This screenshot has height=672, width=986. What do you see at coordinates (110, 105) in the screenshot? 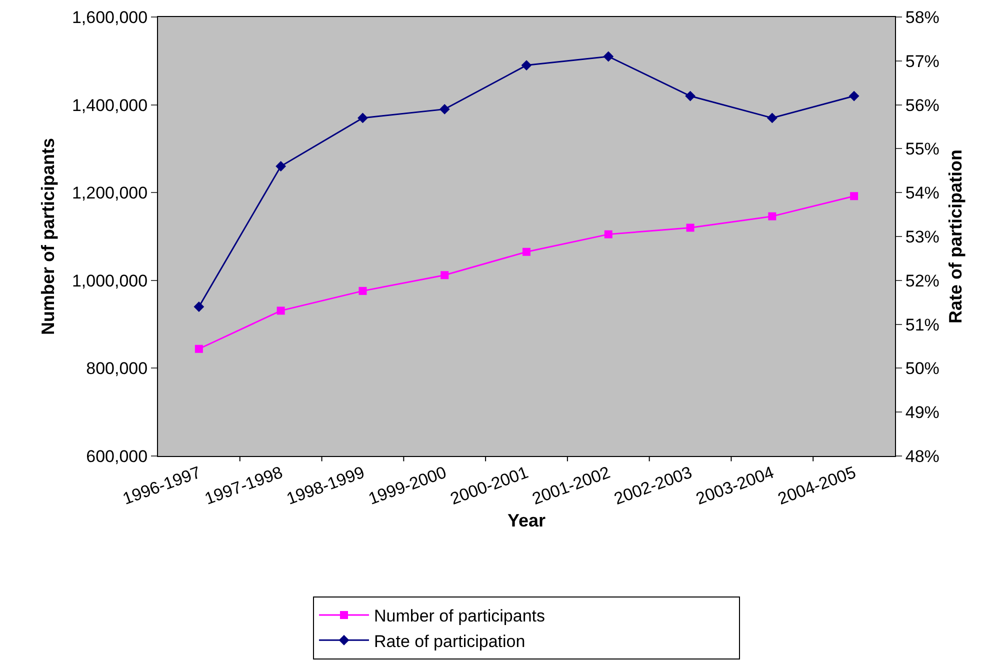
I see `y-tick-label: 1,400,000` at bounding box center [110, 105].